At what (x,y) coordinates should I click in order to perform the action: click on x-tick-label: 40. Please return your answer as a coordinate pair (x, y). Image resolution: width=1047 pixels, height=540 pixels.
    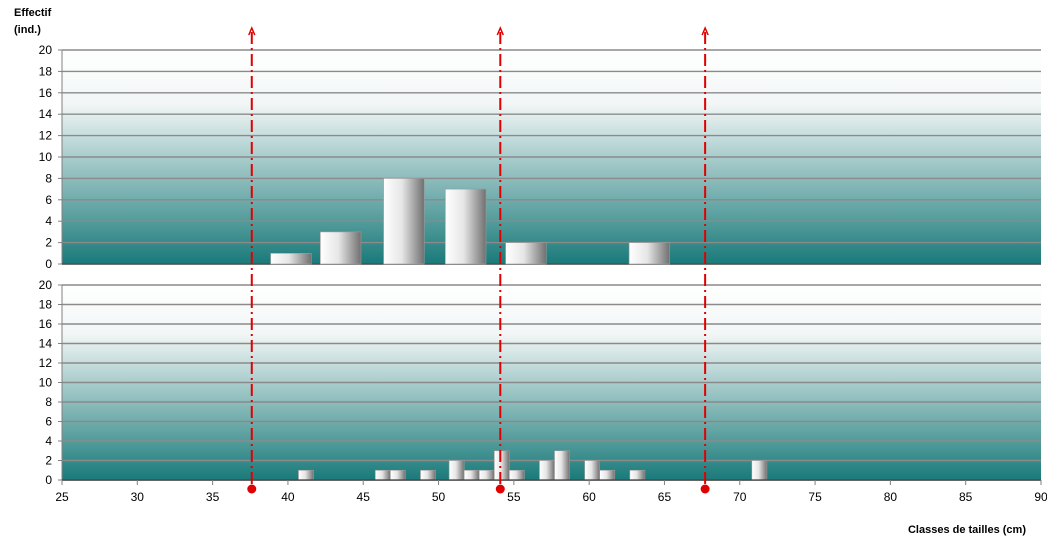
    Looking at the image, I should click on (288, 497).